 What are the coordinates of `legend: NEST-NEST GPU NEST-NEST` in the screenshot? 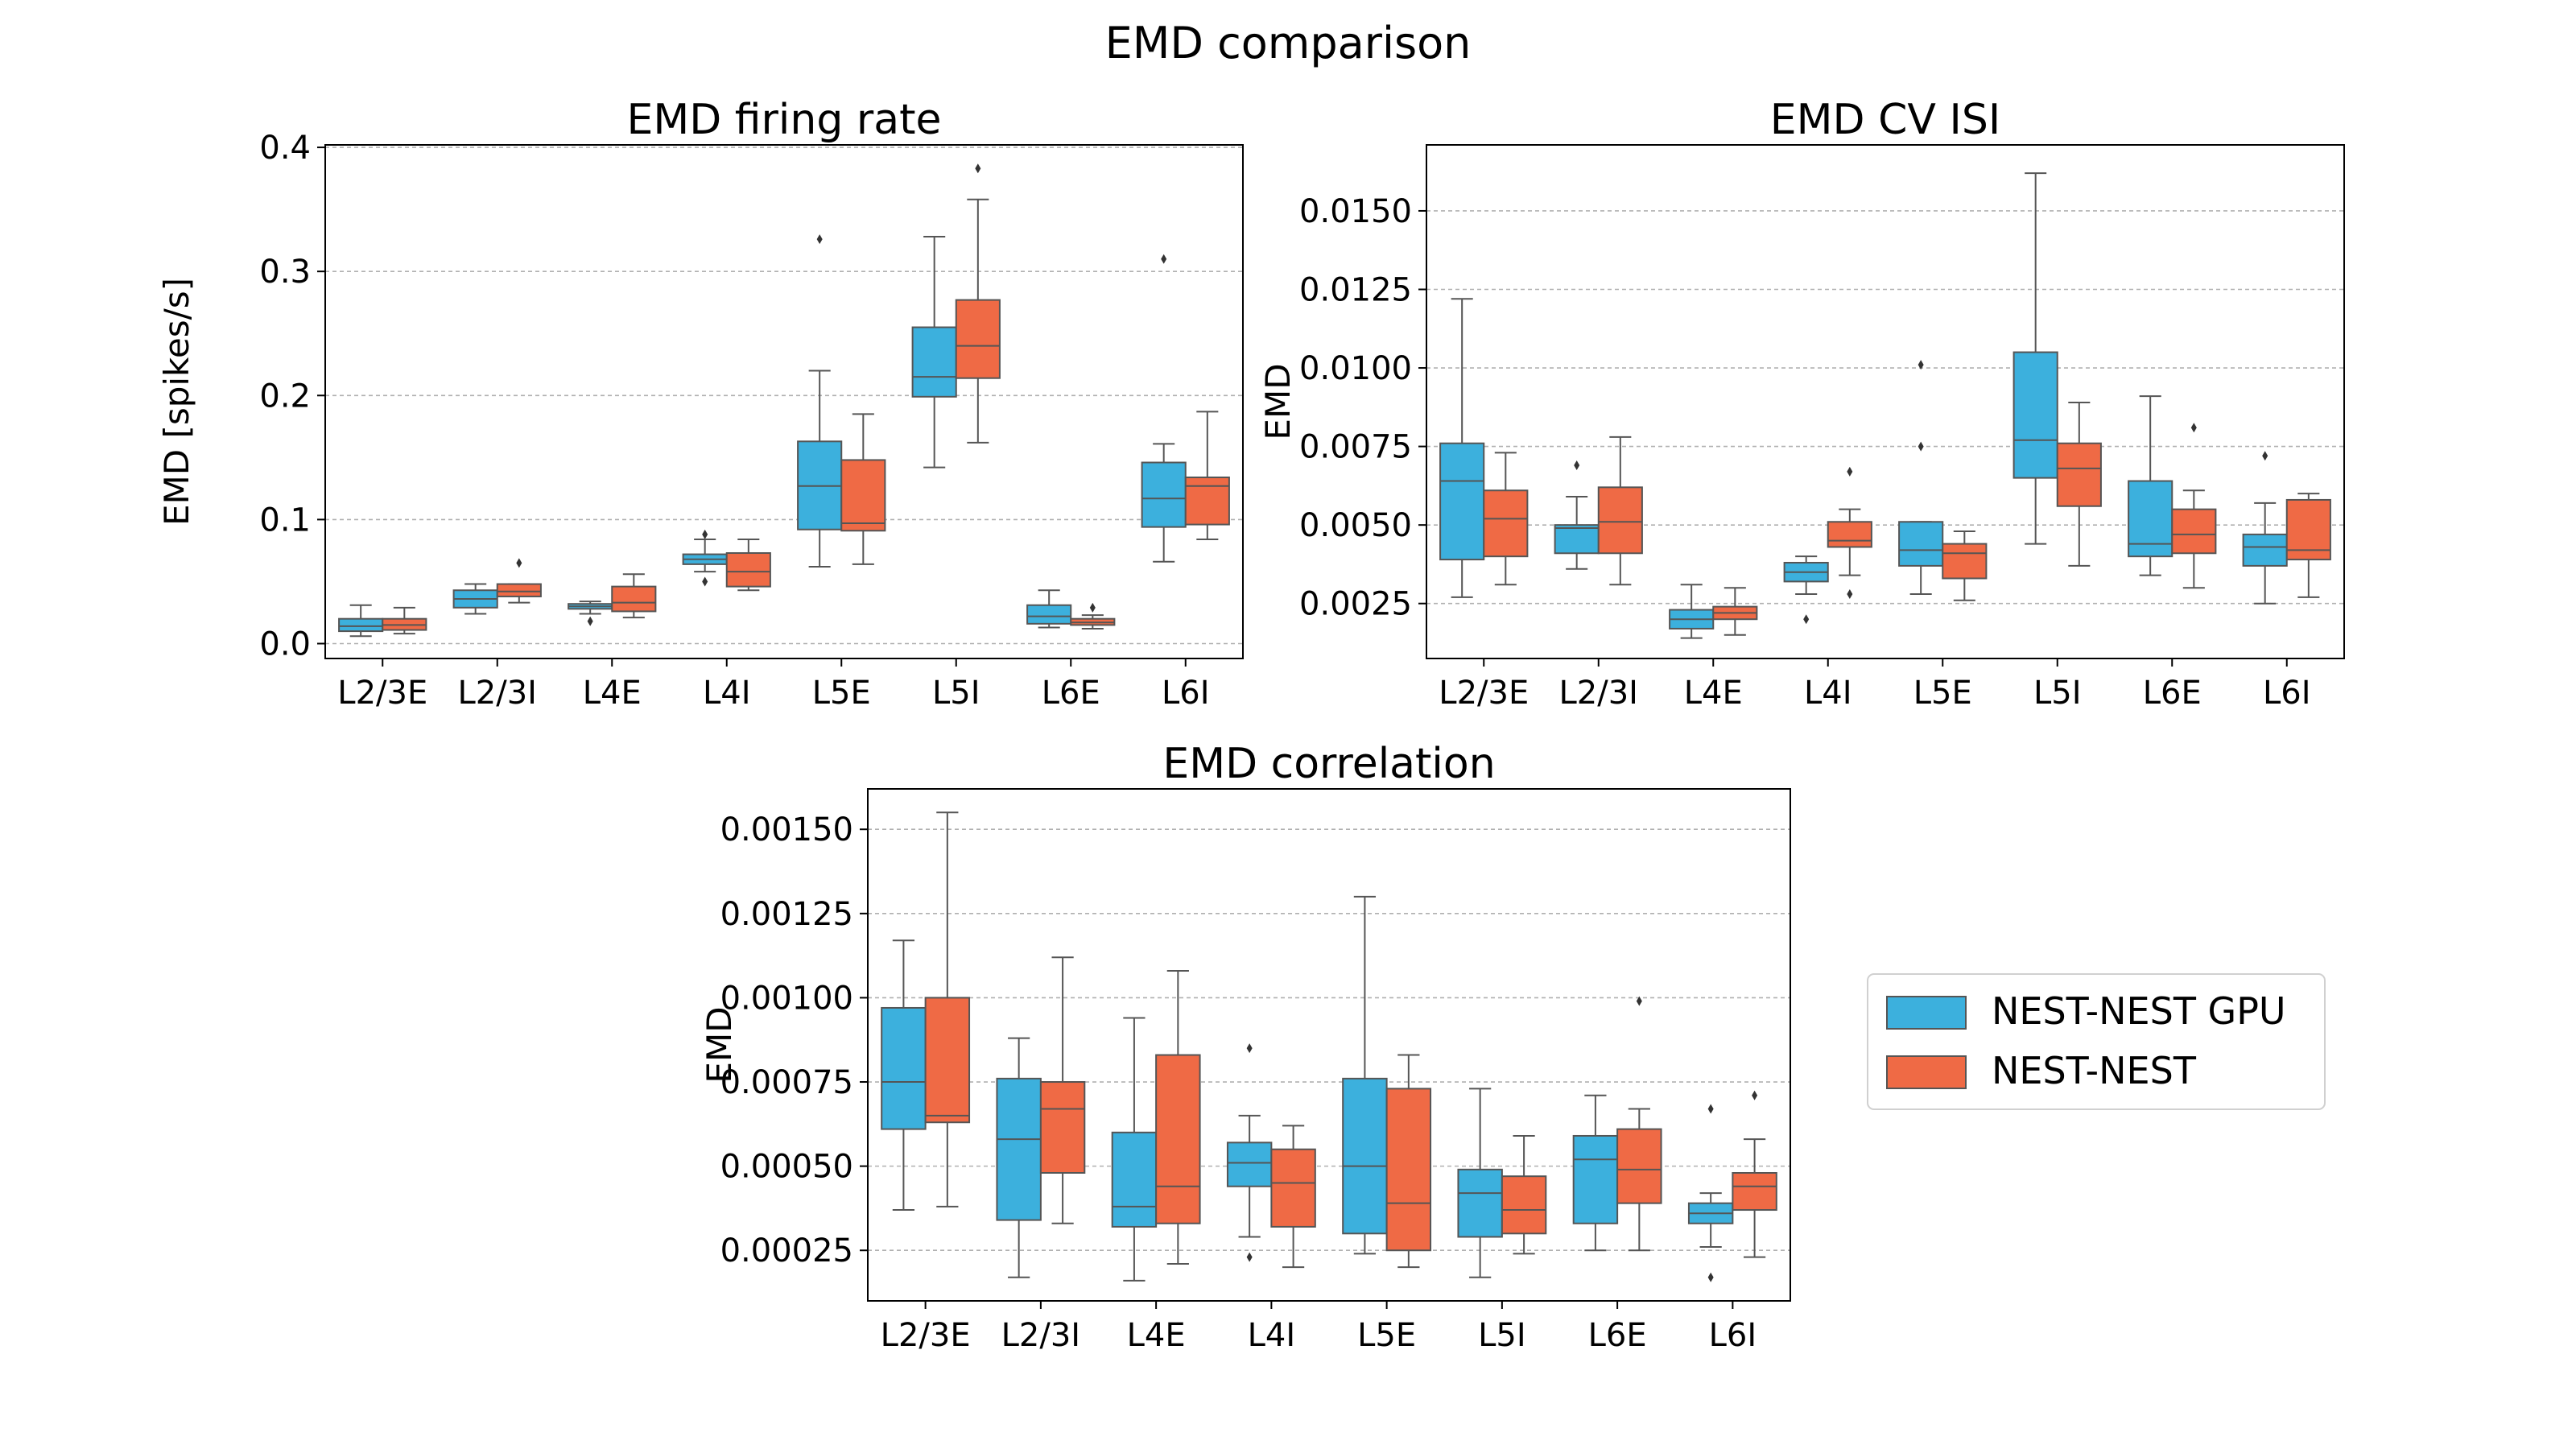 It's located at (2096, 1041).